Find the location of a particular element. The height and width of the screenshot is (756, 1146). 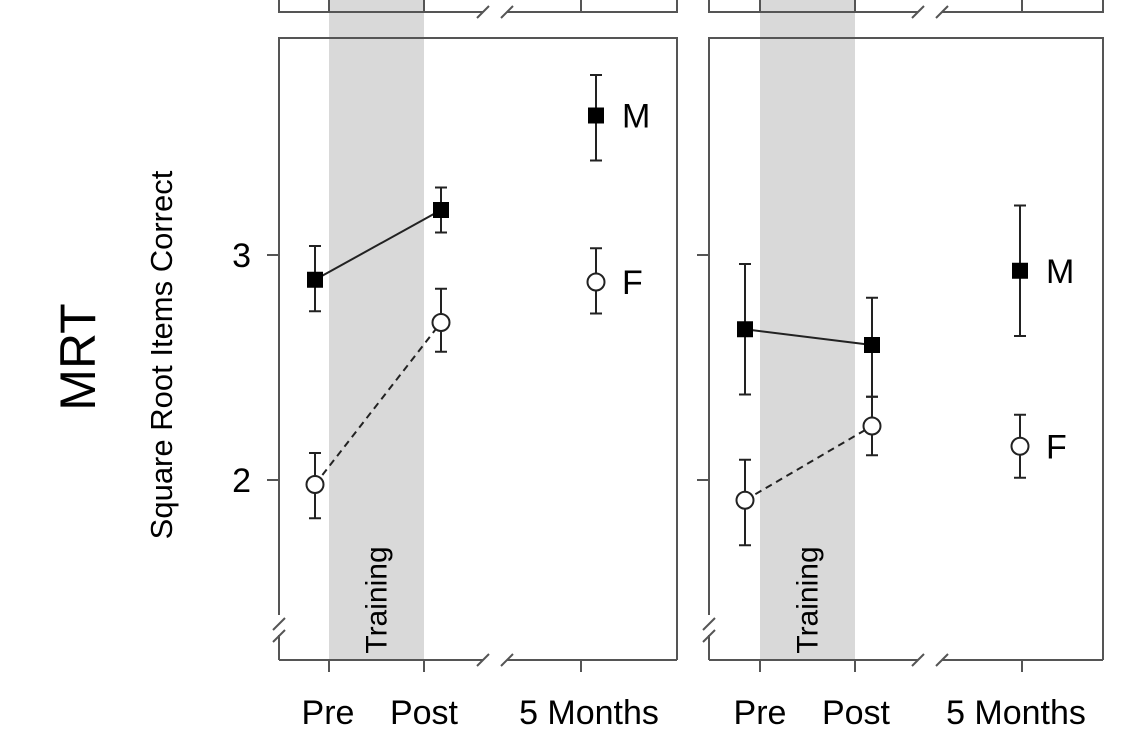

y-axis-title: Square Root Items Correct is located at coordinates (161, 354).